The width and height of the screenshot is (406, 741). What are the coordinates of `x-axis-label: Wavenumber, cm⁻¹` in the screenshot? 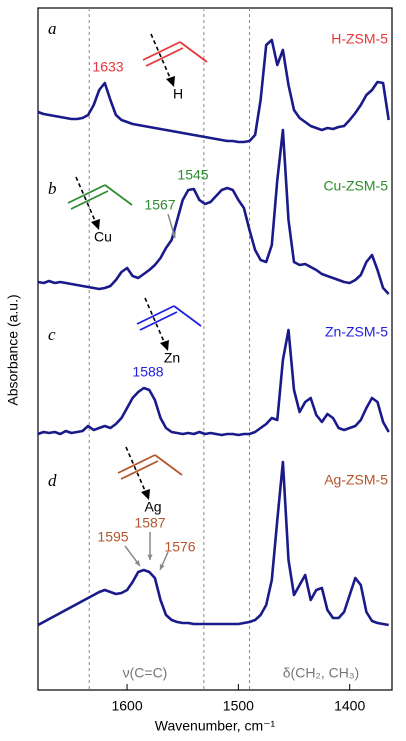 It's located at (215, 726).